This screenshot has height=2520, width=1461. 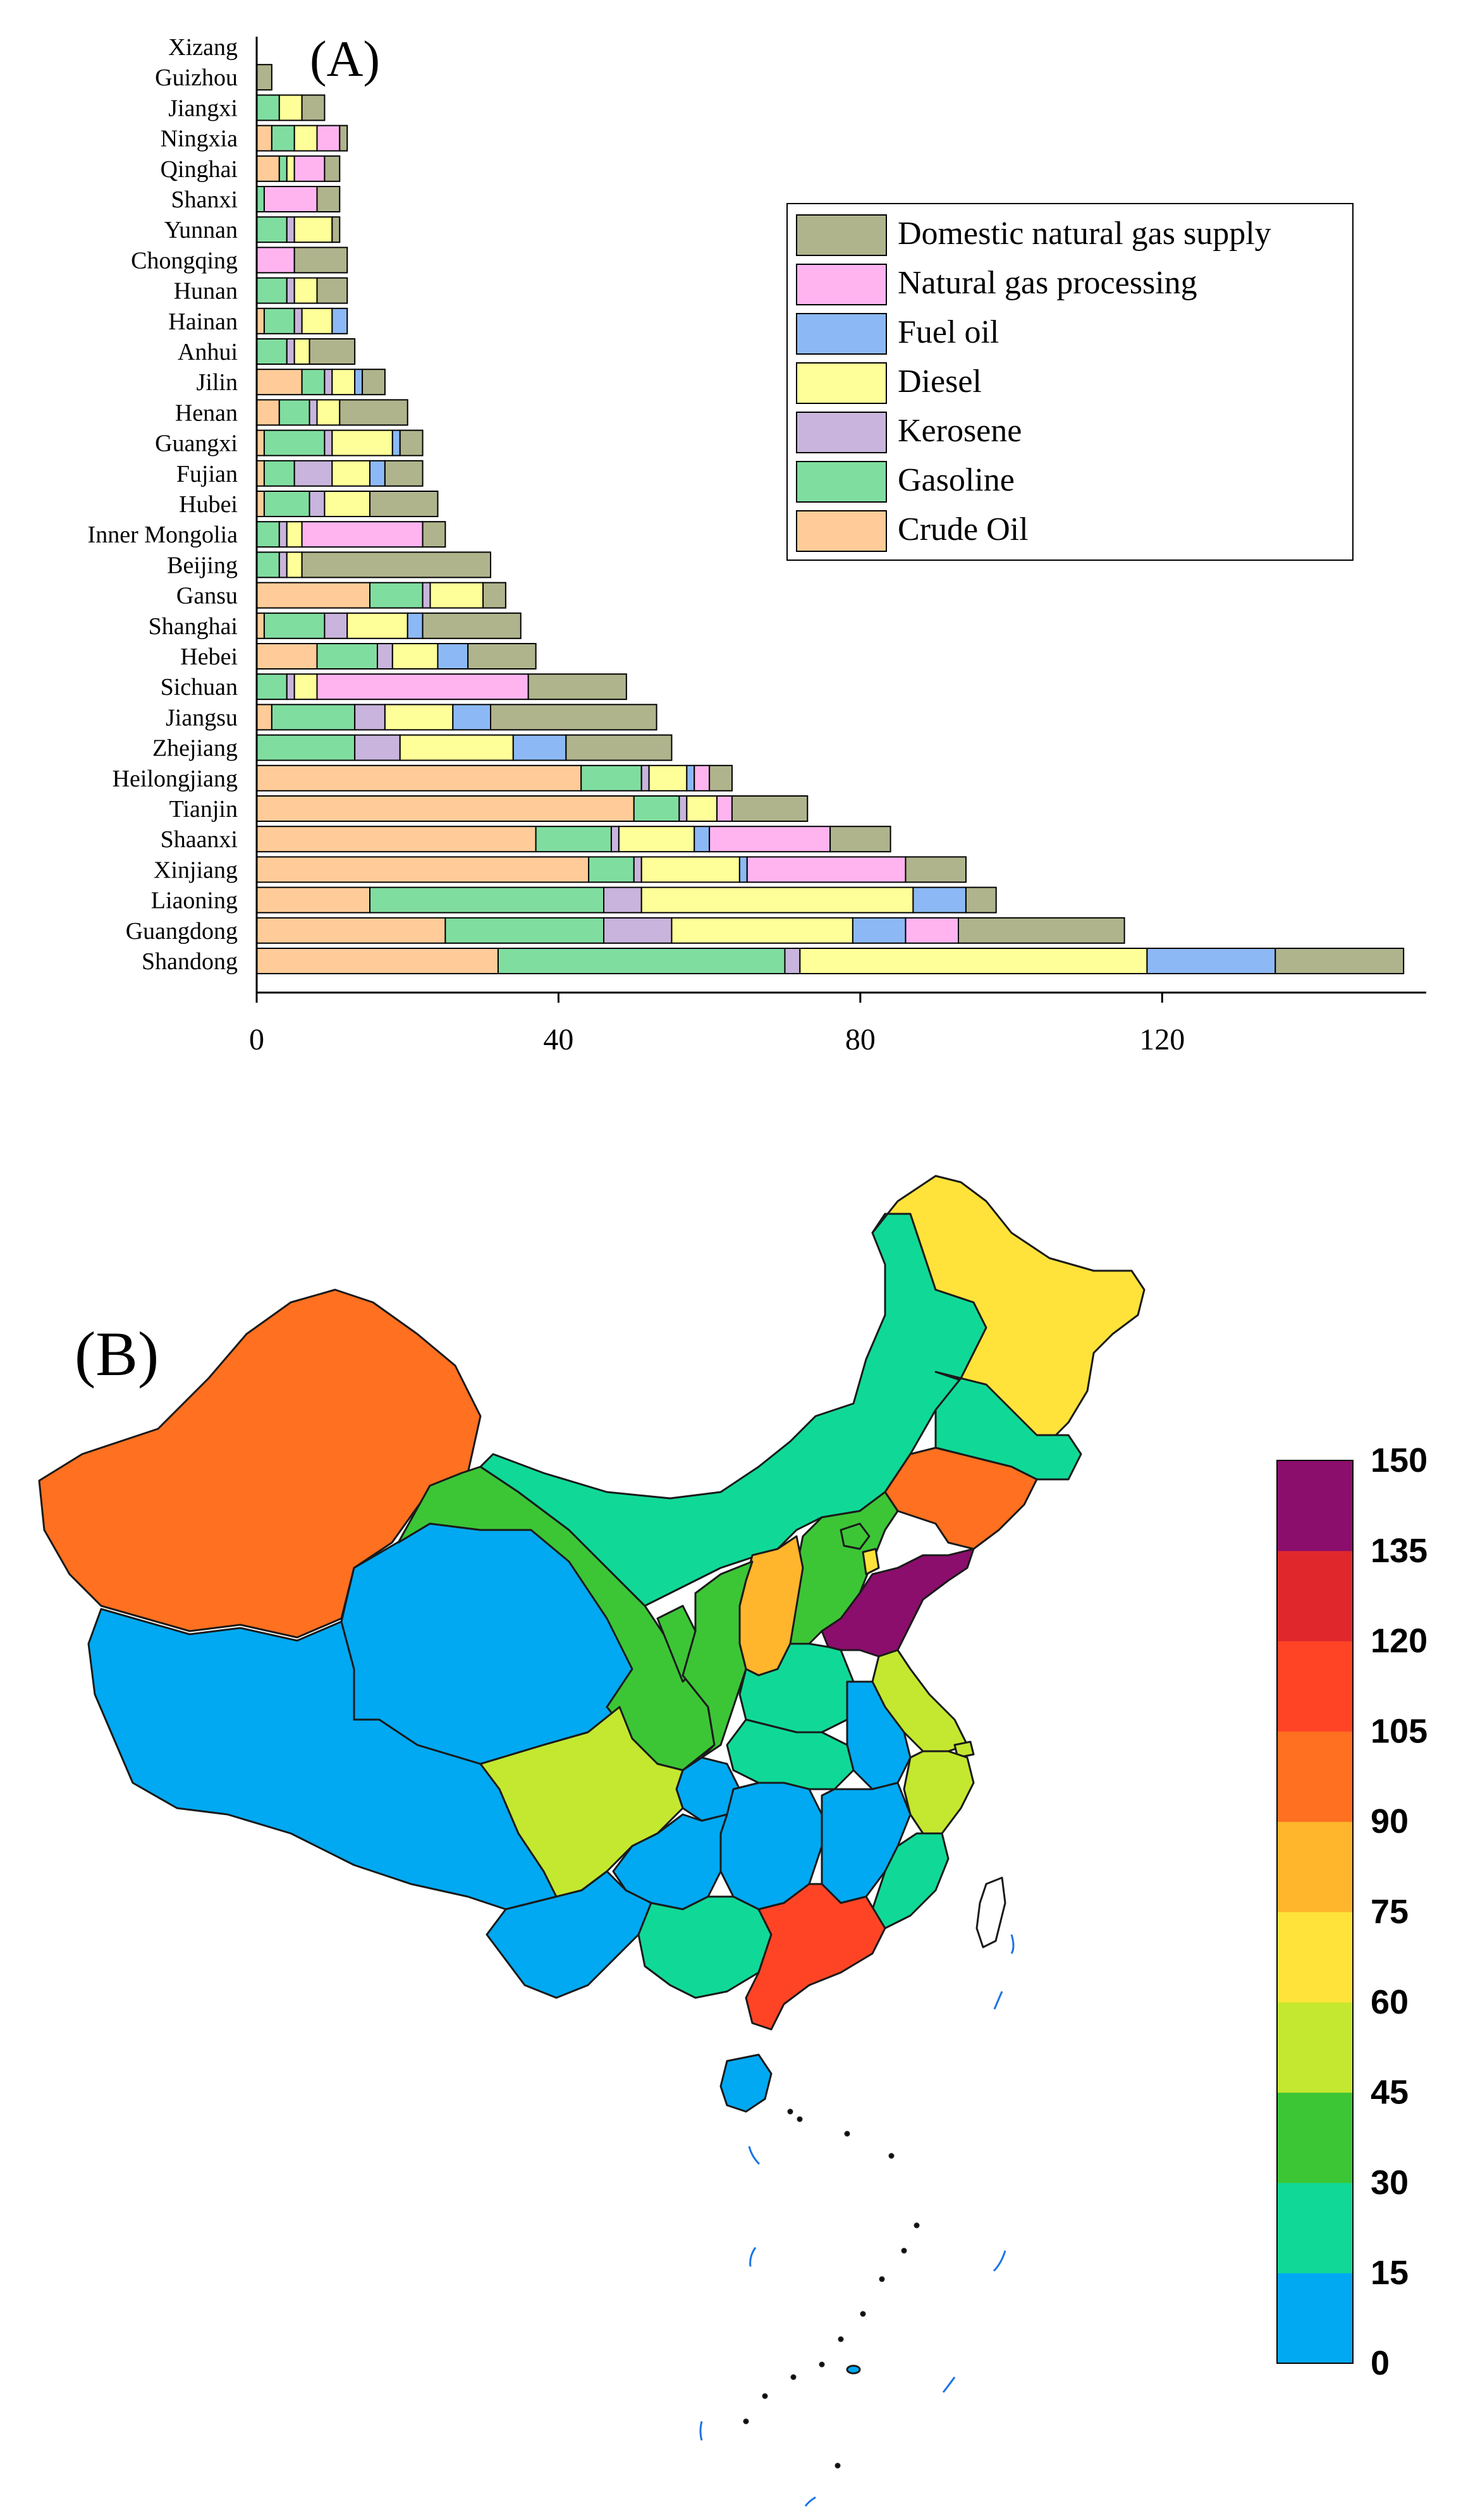 I want to click on bar-segment-xinjiang-natural-gas-processing, so click(x=826, y=869).